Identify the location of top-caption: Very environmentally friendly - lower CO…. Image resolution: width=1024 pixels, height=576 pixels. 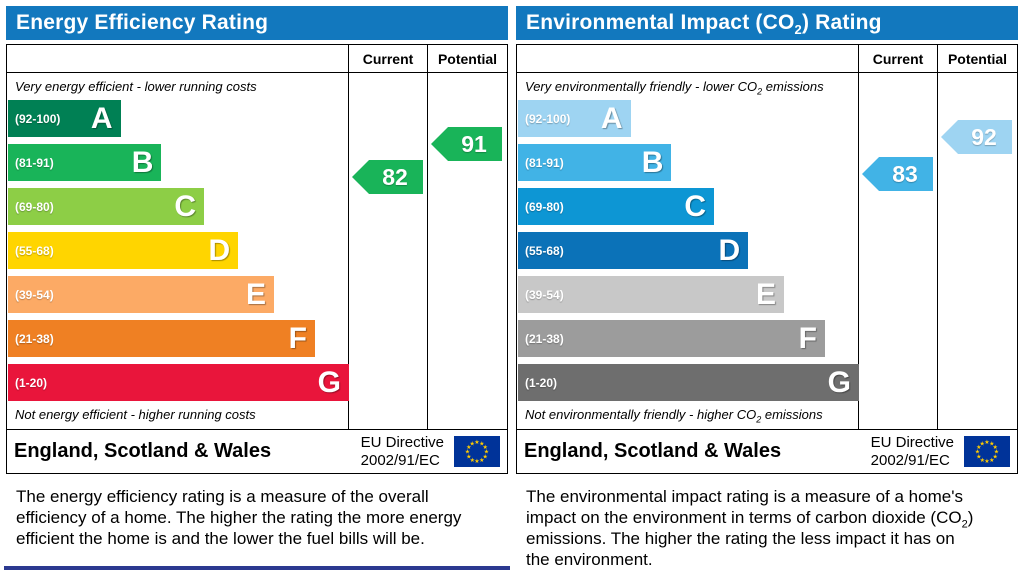
(674, 88).